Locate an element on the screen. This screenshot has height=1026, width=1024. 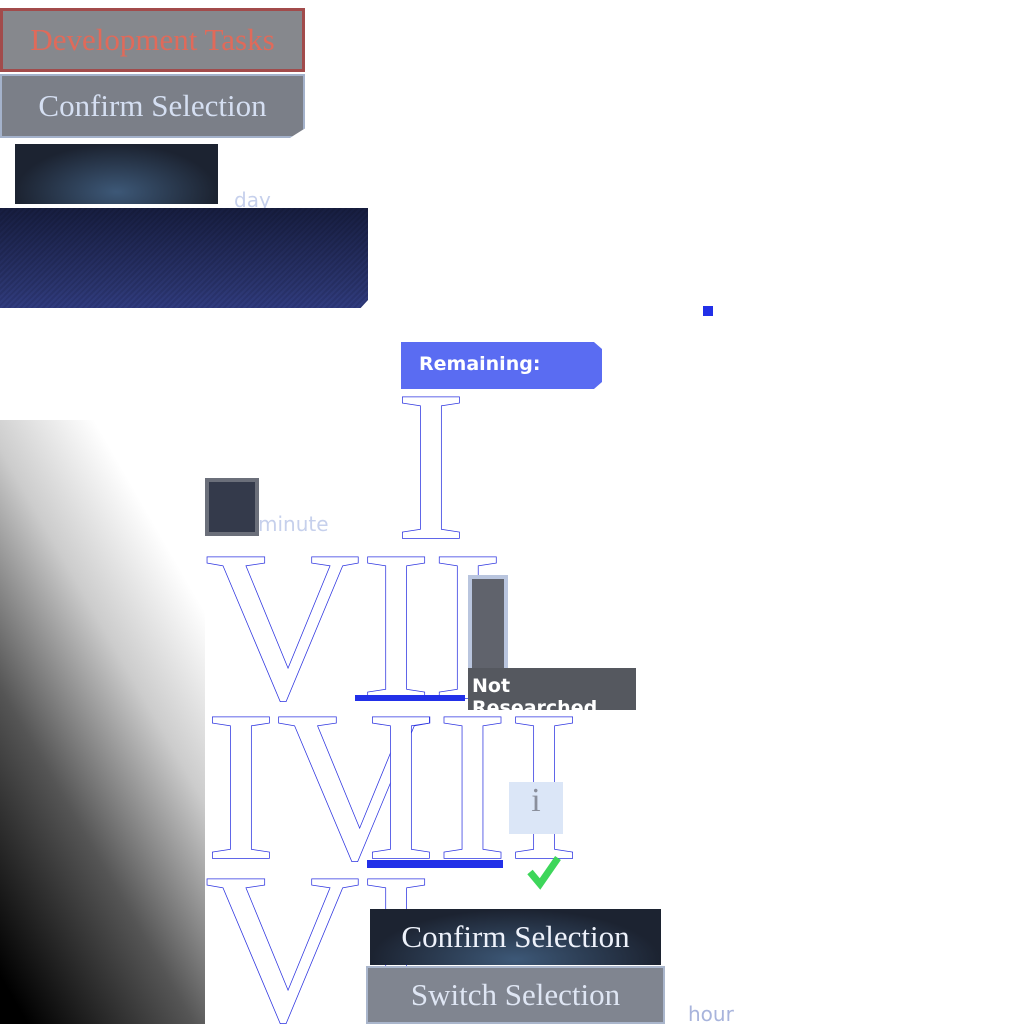
dark-panel is located at coordinates (116, 174).